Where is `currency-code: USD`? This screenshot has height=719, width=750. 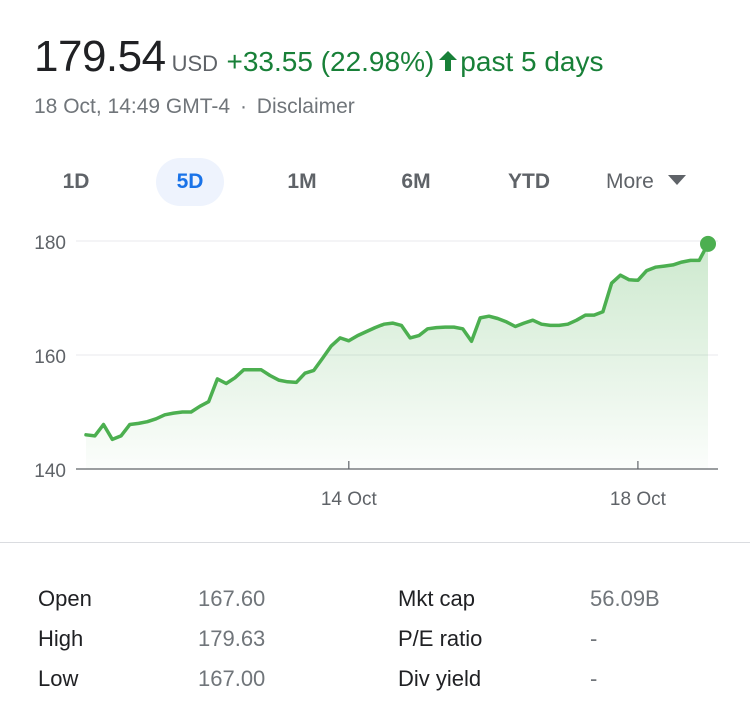 currency-code: USD is located at coordinates (195, 63).